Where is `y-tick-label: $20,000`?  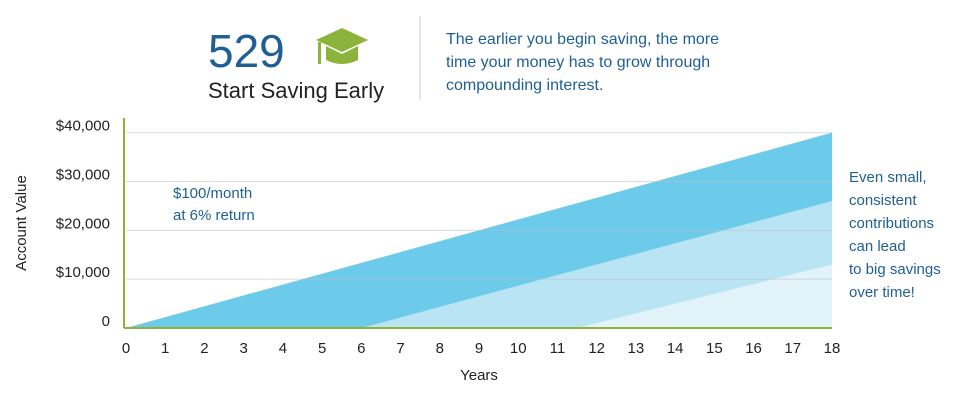
y-tick-label: $20,000 is located at coordinates (83, 223).